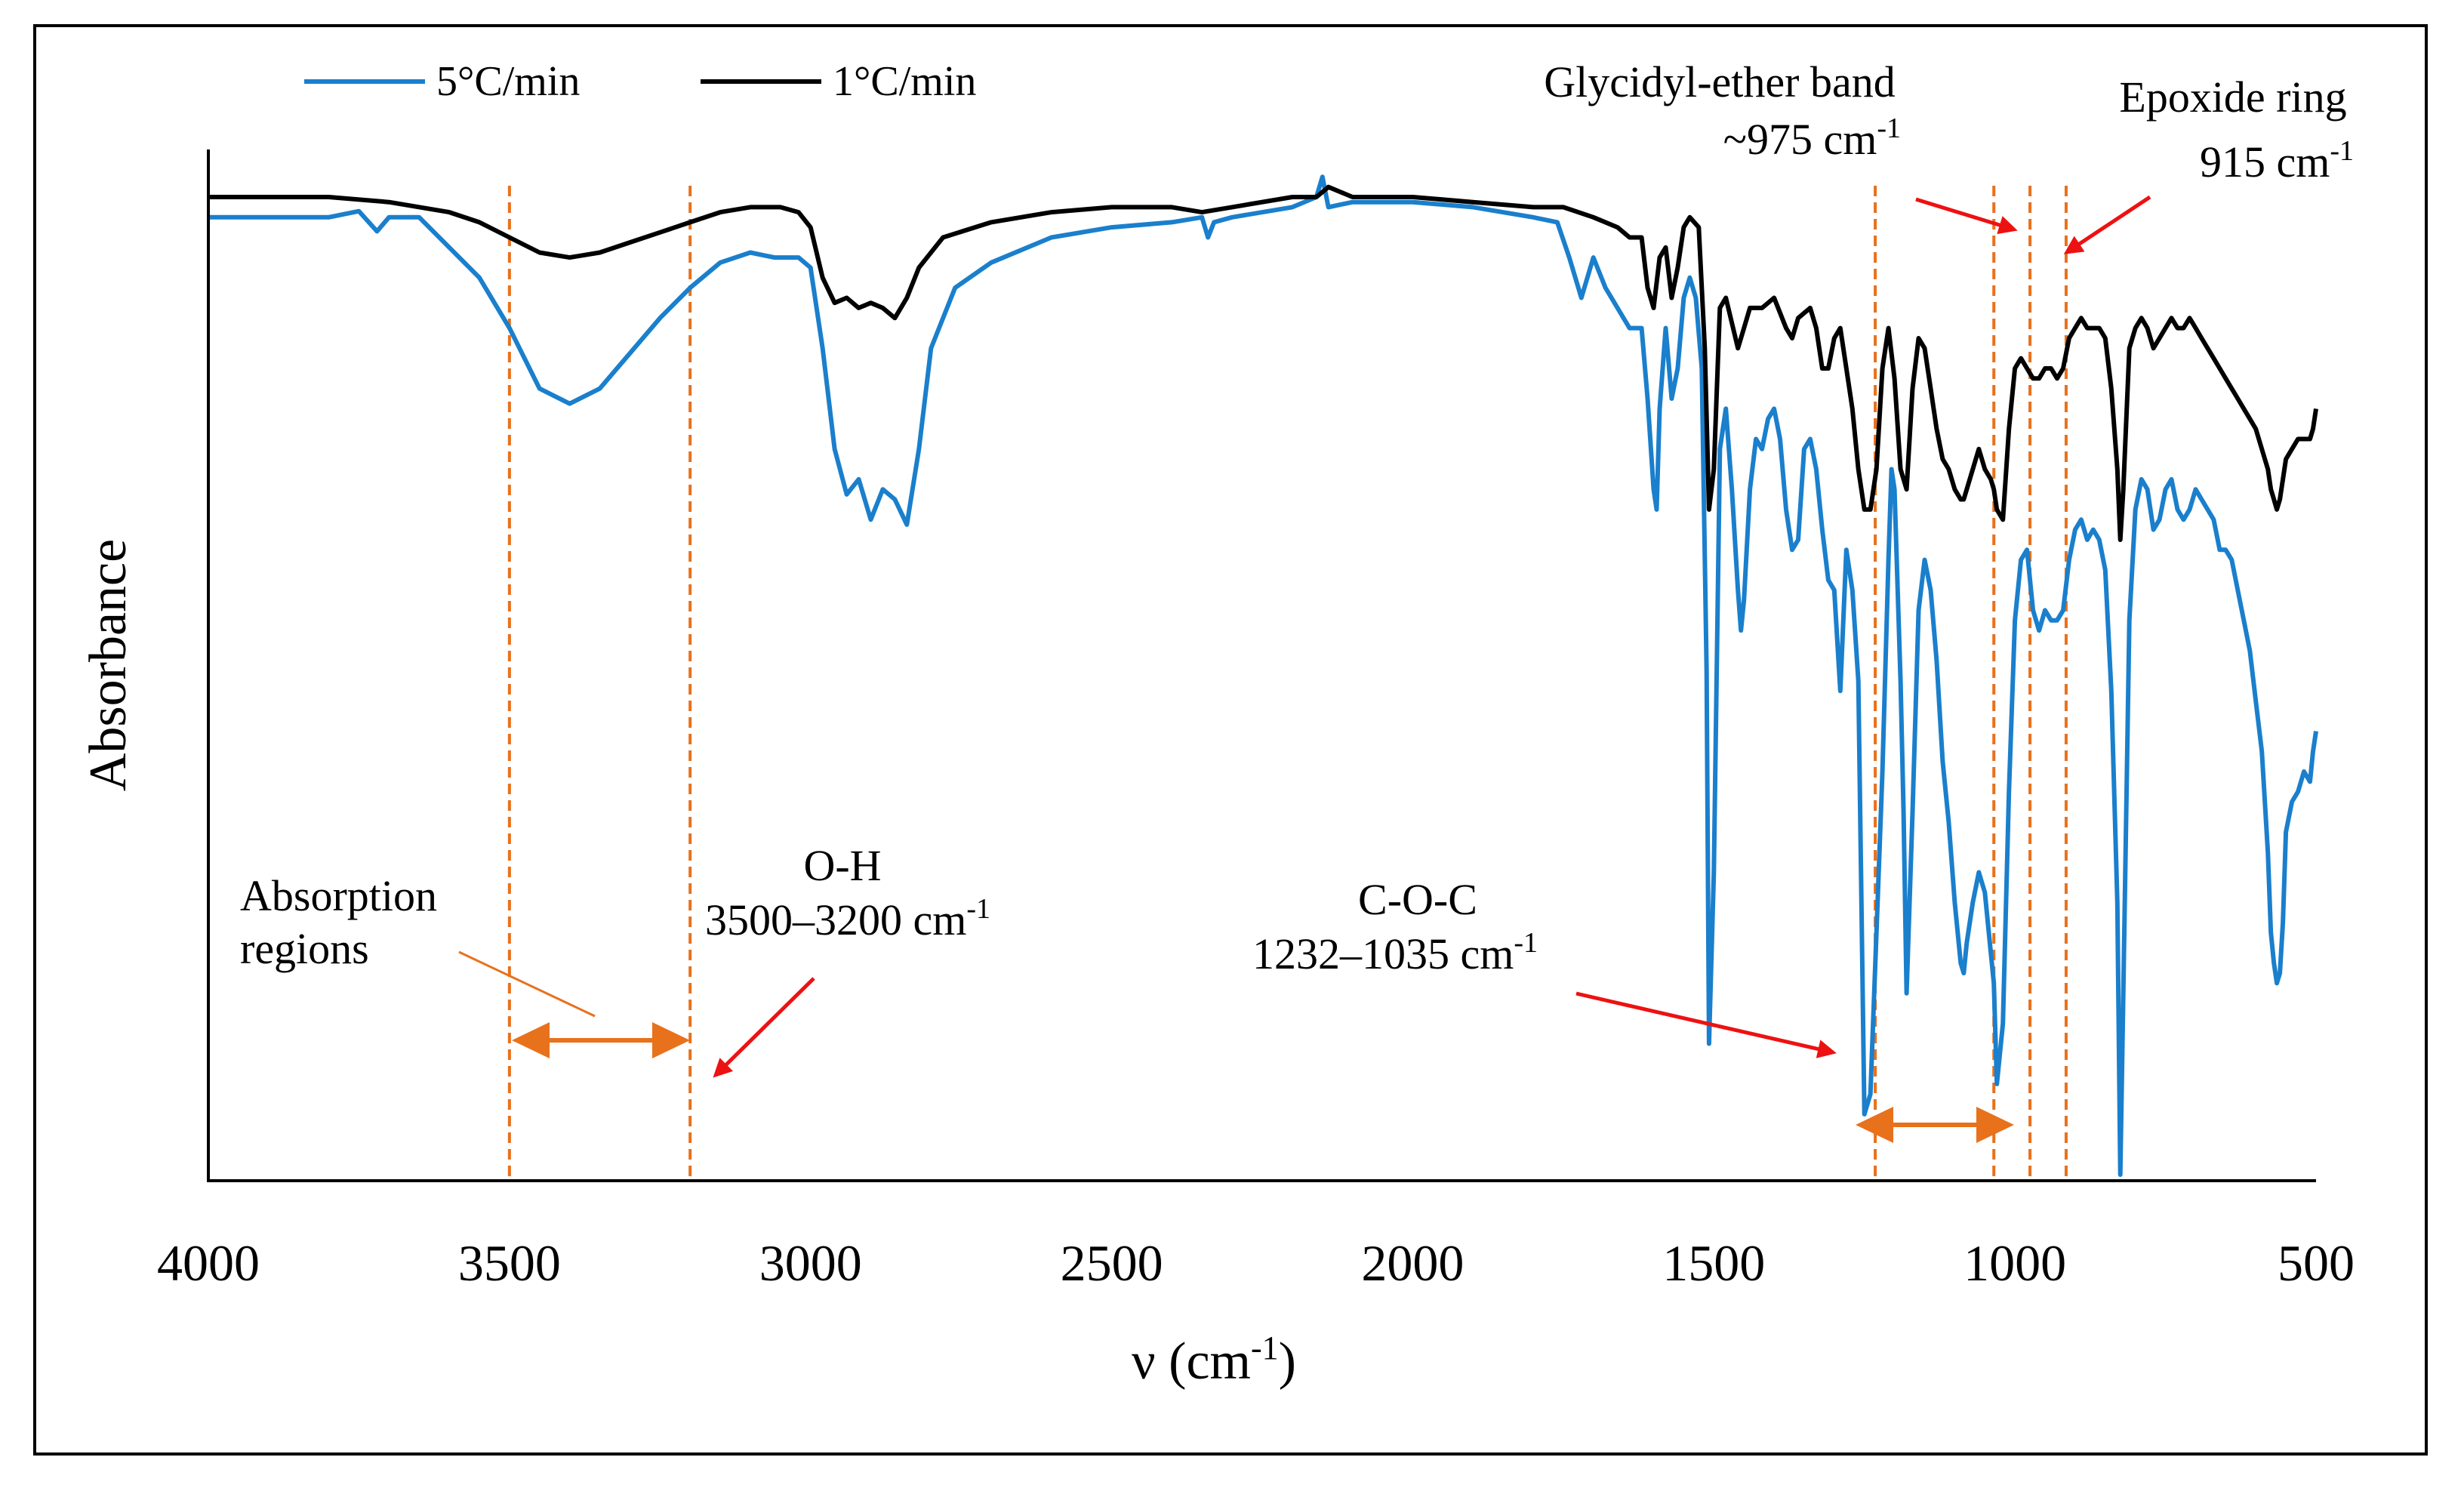 Image resolution: width=2464 pixels, height=1491 pixels. Describe the element at coordinates (1127, 1007) in the screenshot. I see `absorption-regions-annotation: Absorption regions` at that location.